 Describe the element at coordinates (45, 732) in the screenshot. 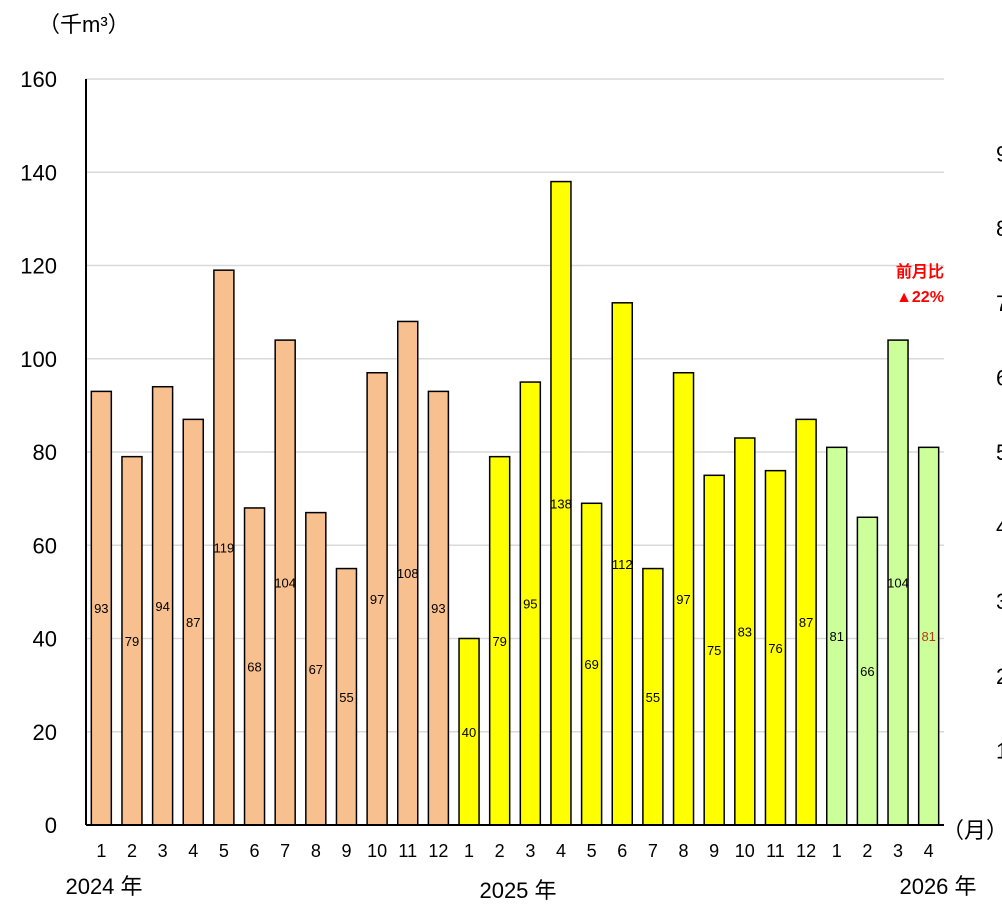

I see `y-tick-label: 20` at that location.